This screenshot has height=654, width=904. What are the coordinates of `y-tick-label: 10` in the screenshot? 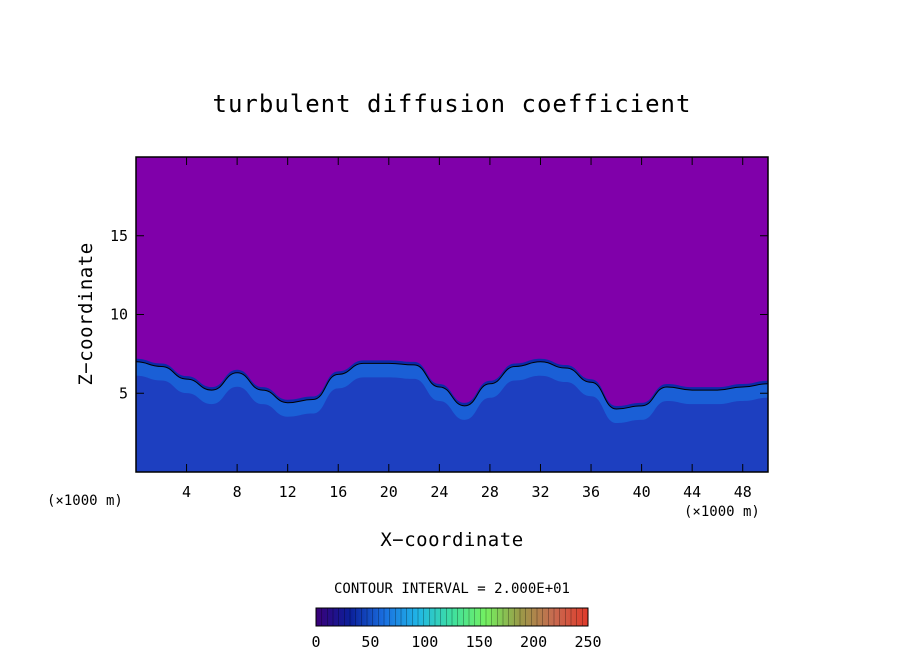 It's located at (119, 315).